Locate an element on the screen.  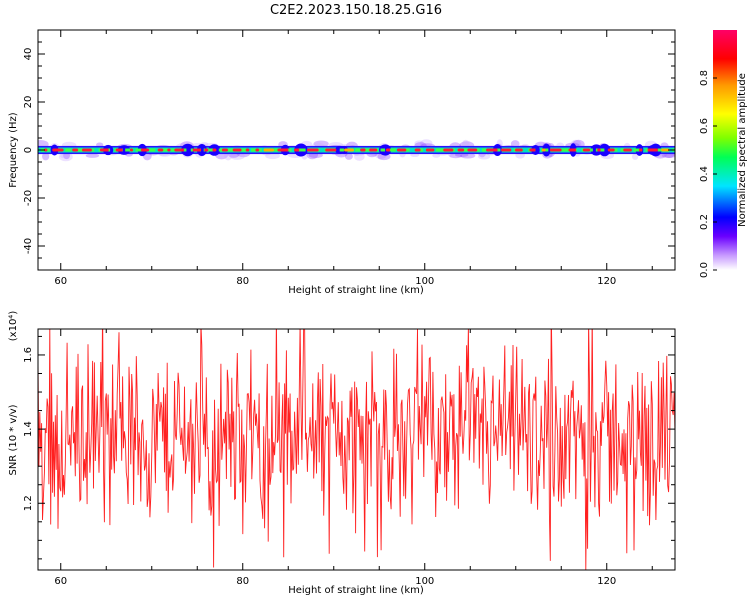
snr-x-tick-label: 120 is located at coordinates (606, 581).